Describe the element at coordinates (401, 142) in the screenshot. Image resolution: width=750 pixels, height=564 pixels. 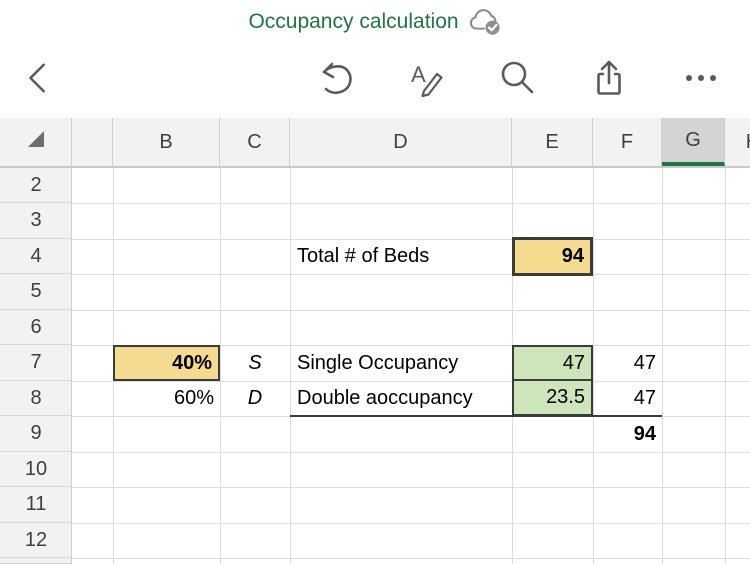
I see `column-header-d: D` at that location.